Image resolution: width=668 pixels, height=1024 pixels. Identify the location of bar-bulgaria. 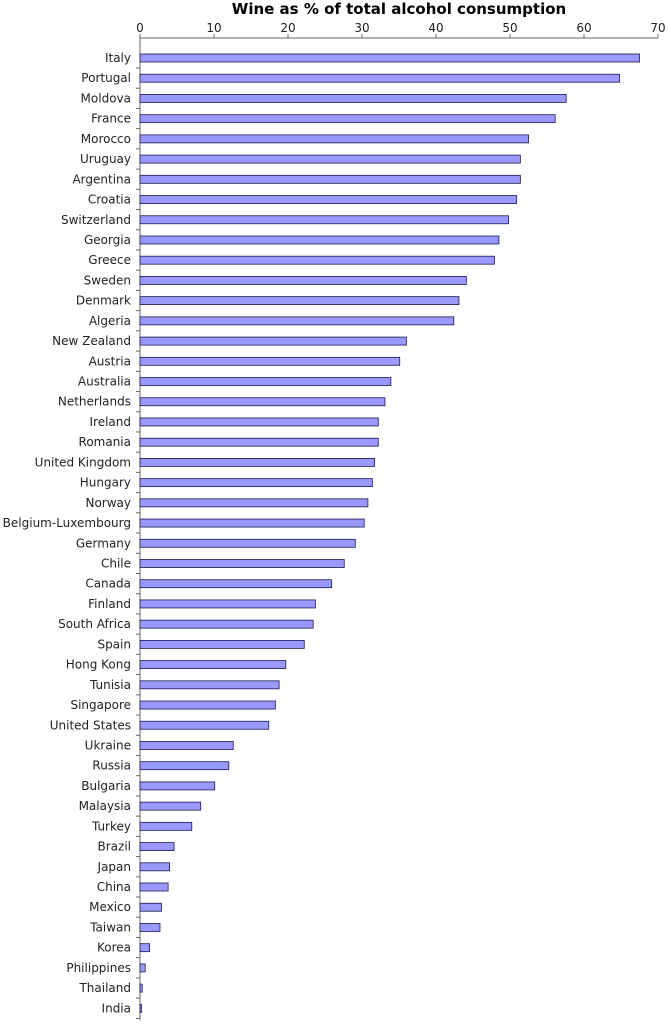
(177, 786).